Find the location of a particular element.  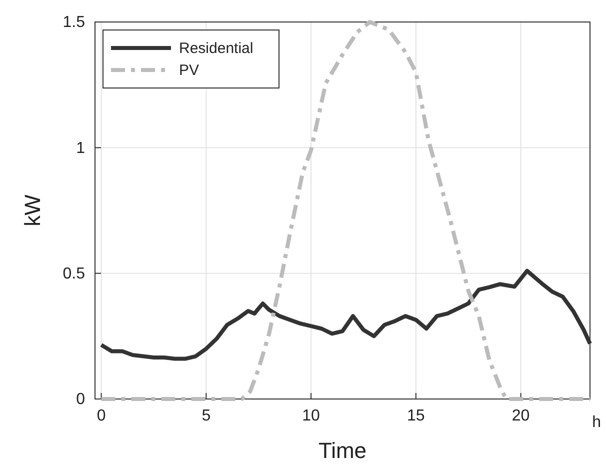

y-tick-label: 0.5 is located at coordinates (74, 273).